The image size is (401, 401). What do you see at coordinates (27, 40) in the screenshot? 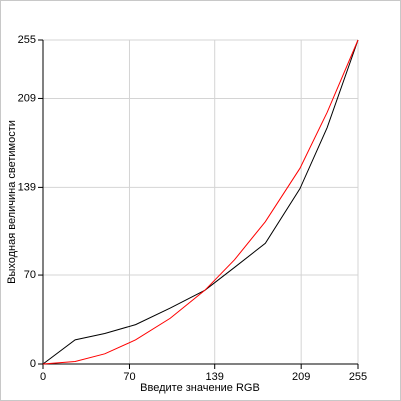
I see `y-tick-label: 255` at bounding box center [27, 40].